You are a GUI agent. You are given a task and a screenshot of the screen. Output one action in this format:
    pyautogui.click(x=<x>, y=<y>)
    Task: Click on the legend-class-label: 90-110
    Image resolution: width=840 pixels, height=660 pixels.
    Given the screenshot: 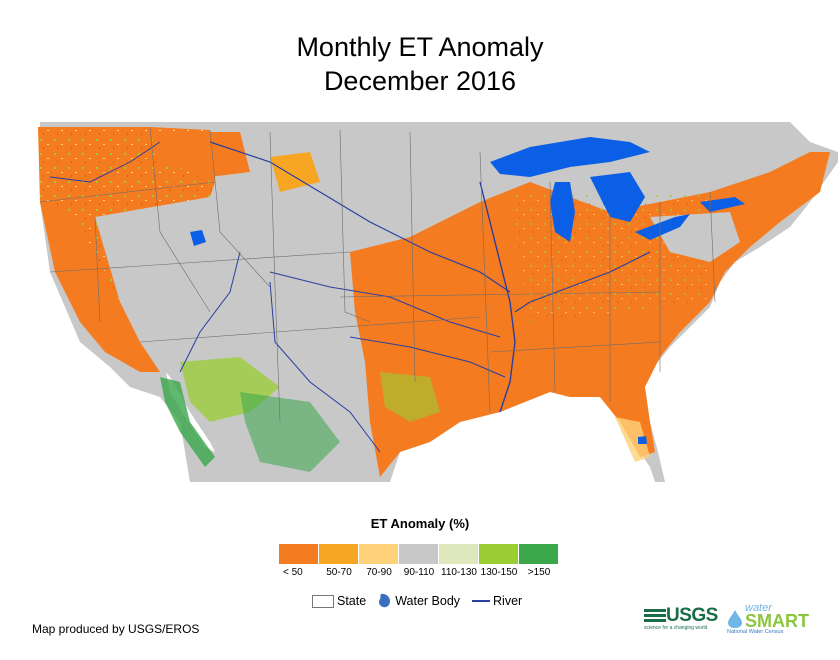 What is the action you would take?
    pyautogui.click(x=419, y=572)
    